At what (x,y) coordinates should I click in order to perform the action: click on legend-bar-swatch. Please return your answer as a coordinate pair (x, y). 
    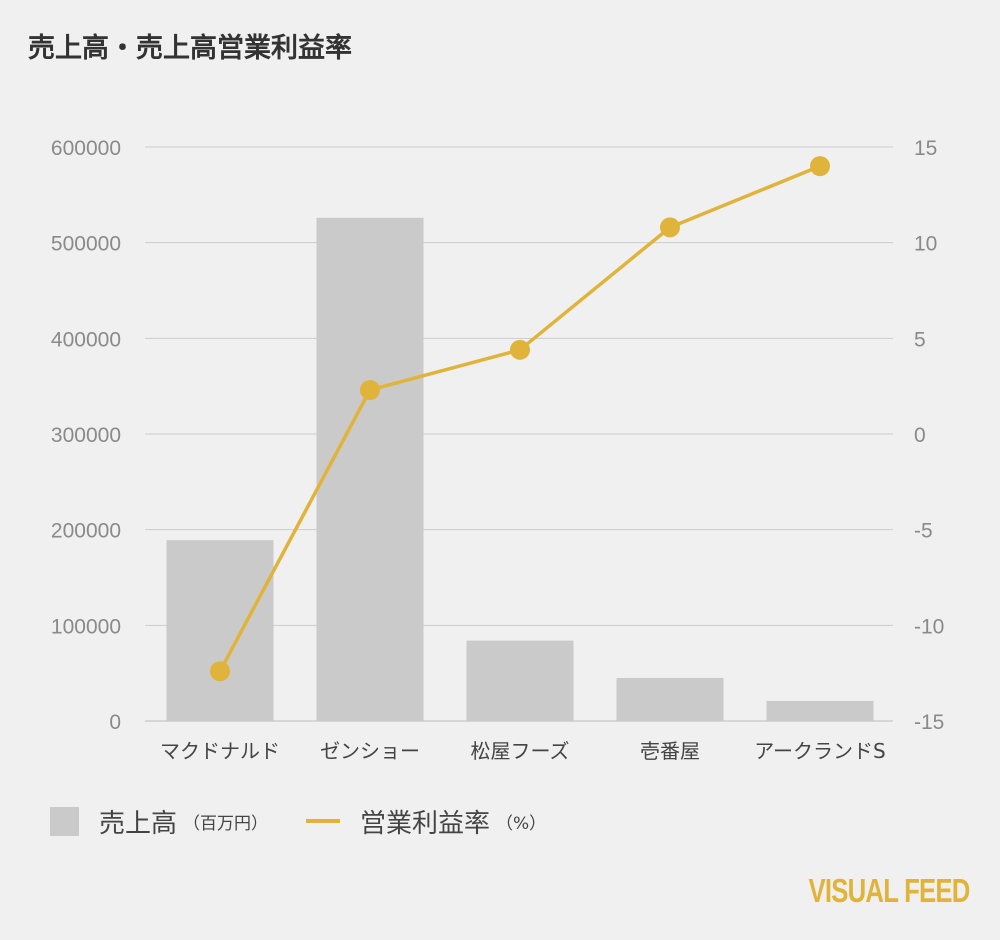
    Looking at the image, I should click on (64, 821).